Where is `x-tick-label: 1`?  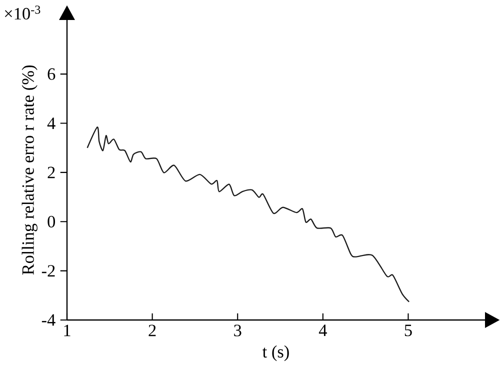
x-tick-label: 1 is located at coordinates (67, 330).